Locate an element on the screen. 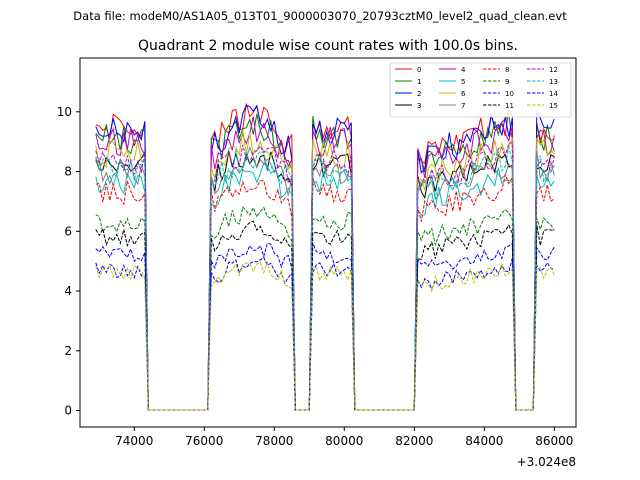 The width and height of the screenshot is (640, 480). legend-label-1: 1 is located at coordinates (419, 82).